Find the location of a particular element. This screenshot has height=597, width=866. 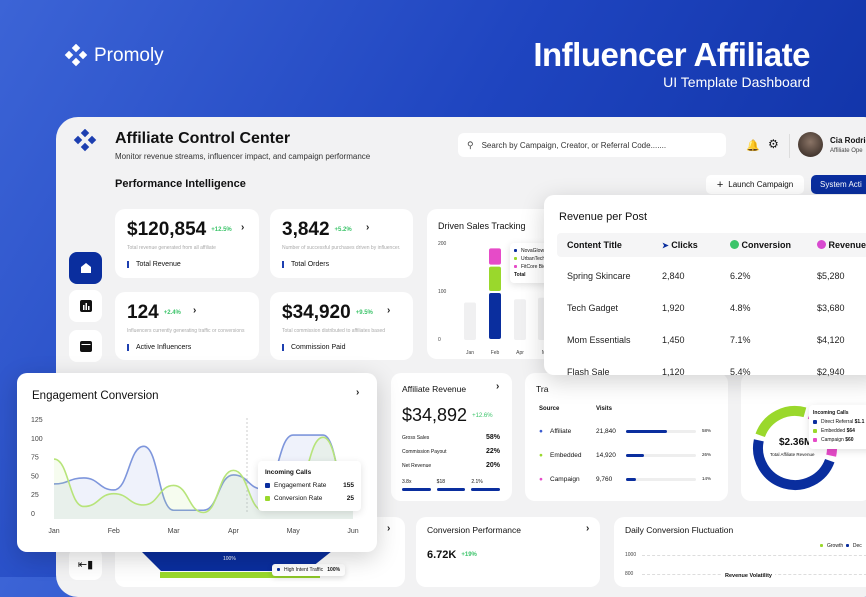

table-cell: Flash Sale is located at coordinates (588, 372).